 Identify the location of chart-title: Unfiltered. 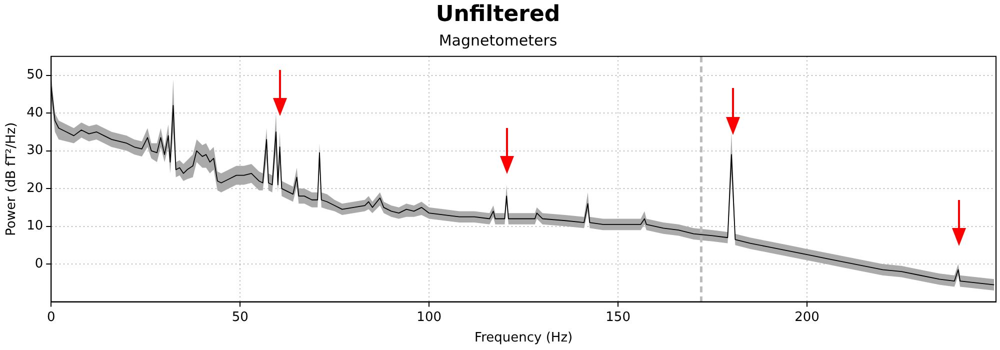
(498, 14).